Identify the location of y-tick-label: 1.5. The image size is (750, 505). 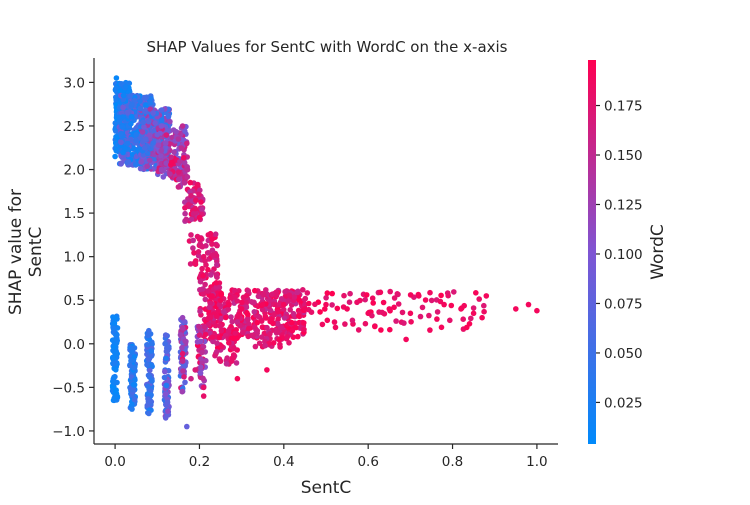
(74, 214).